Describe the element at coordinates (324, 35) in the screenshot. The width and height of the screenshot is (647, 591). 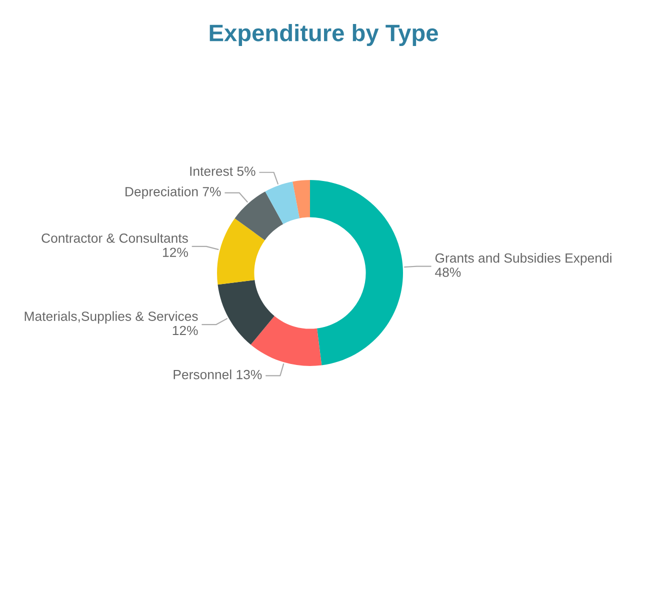
I see `chart-title: Expenditure by Type` at that location.